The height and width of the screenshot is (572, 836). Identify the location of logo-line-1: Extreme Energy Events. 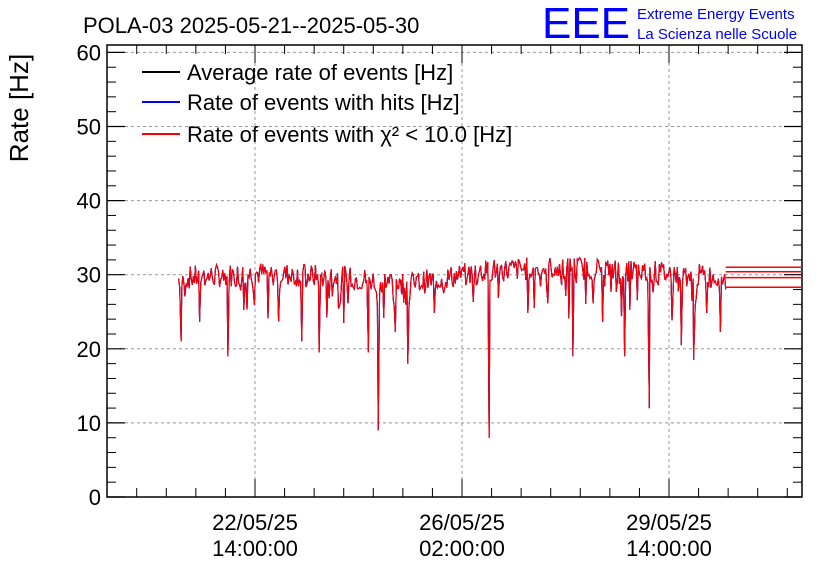
(716, 14).